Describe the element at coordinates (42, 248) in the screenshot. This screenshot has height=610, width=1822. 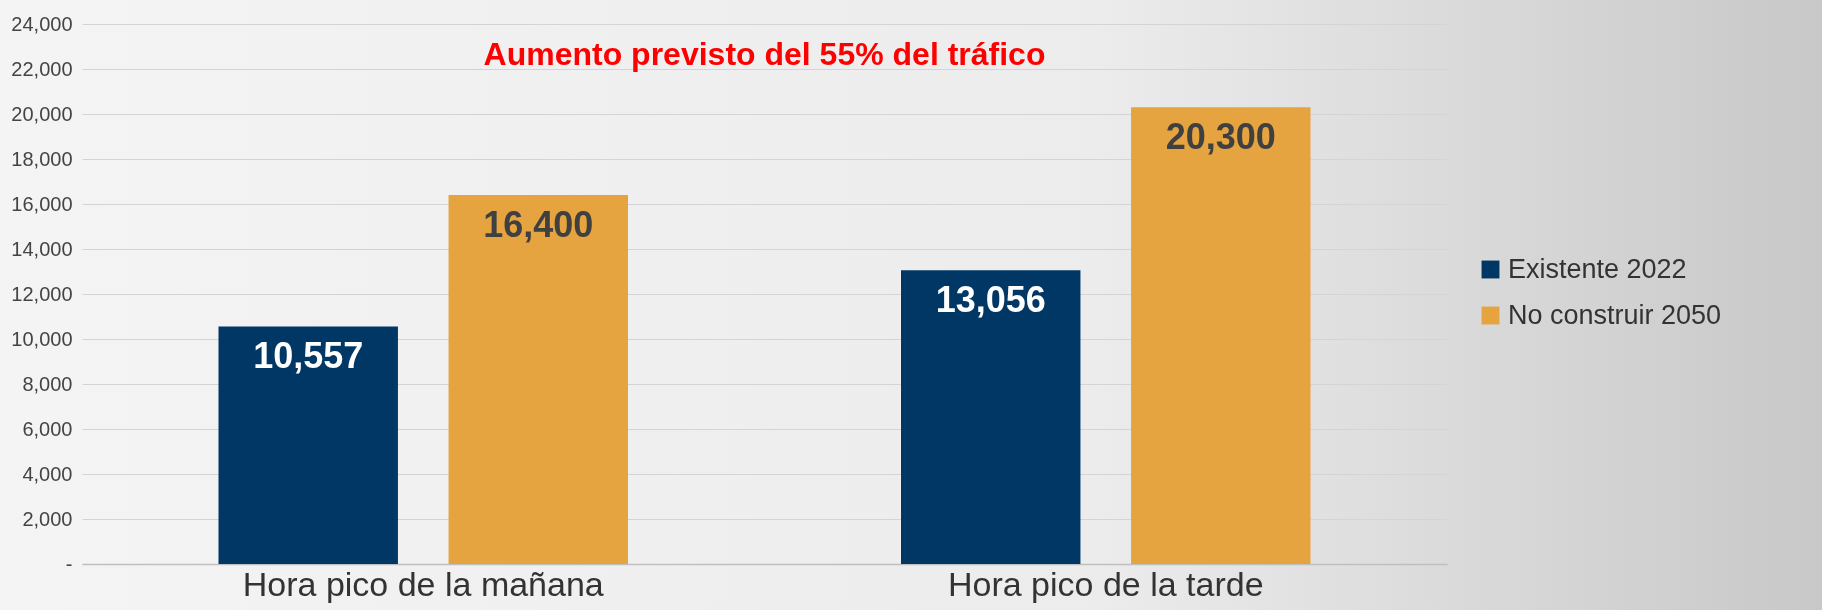
I see `y-tick-label: 14,000` at that location.